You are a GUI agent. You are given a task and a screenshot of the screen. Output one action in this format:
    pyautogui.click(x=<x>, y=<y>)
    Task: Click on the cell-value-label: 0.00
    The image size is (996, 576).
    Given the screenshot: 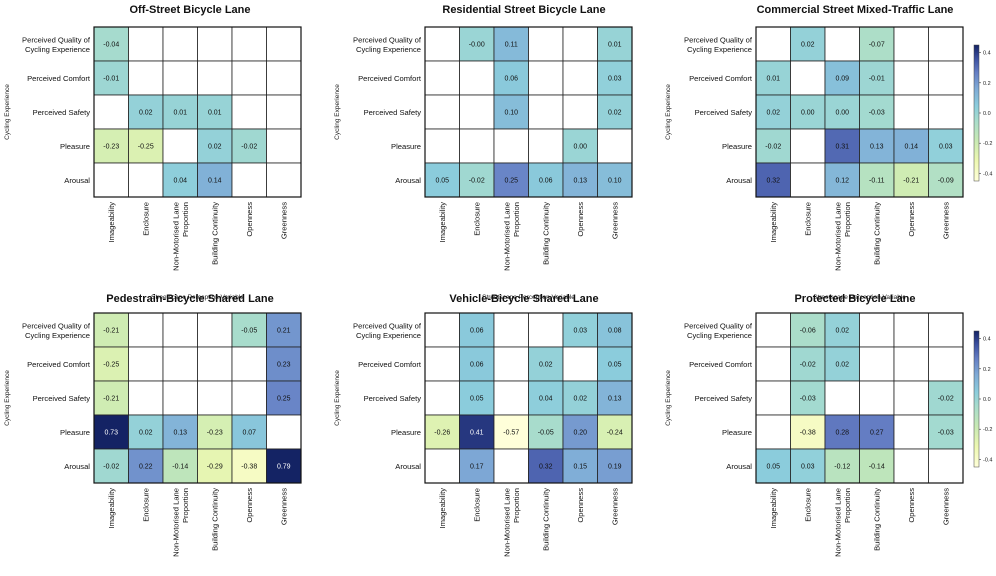 What is the action you would take?
    pyautogui.click(x=808, y=113)
    